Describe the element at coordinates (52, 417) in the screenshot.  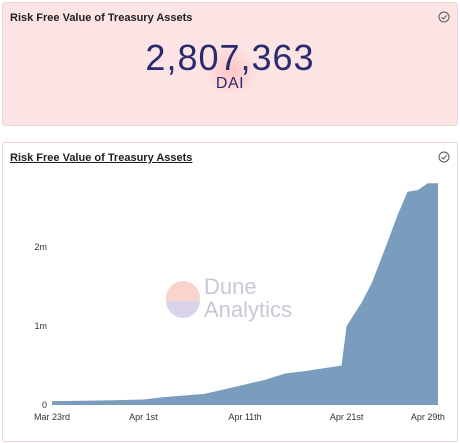
I see `x-tick-label: Mar 23rd` at that location.